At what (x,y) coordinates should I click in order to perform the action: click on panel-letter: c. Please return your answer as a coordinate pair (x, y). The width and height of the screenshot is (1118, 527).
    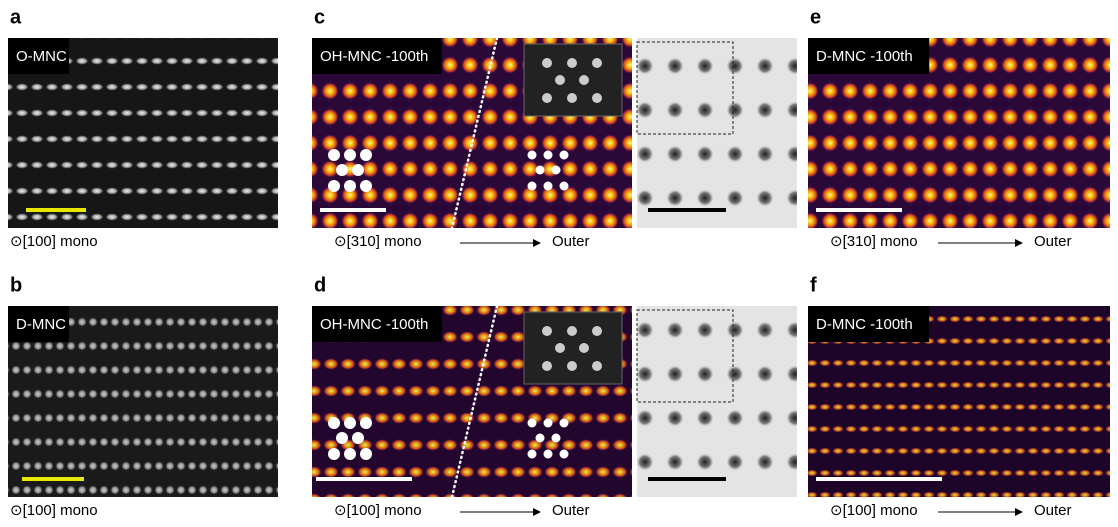
    Looking at the image, I should click on (319, 17).